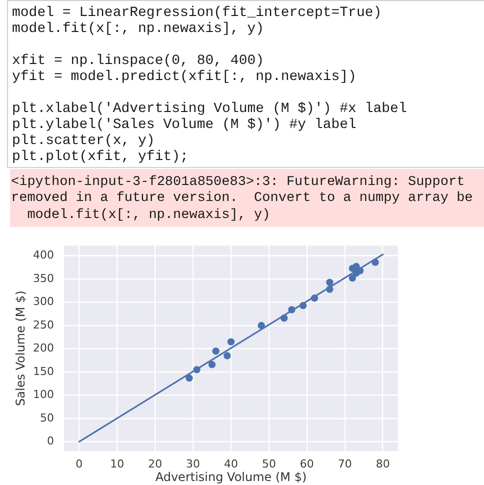 Image resolution: width=484 pixels, height=485 pixels. I want to click on x-axis-title: Advertising Volume (M $), so click(231, 477).